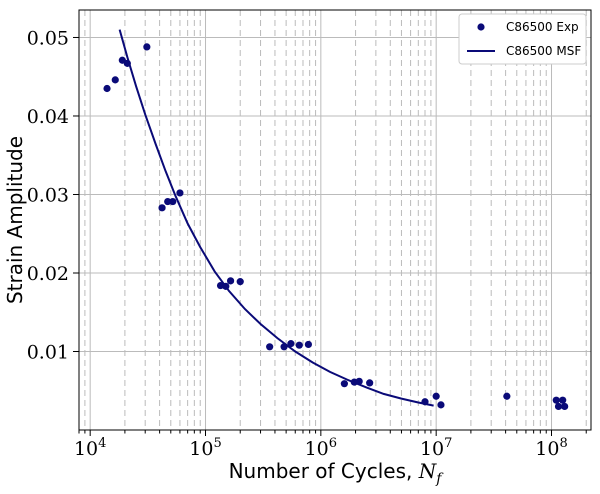  I want to click on x-tick-label: 10⁸, so click(551, 448).